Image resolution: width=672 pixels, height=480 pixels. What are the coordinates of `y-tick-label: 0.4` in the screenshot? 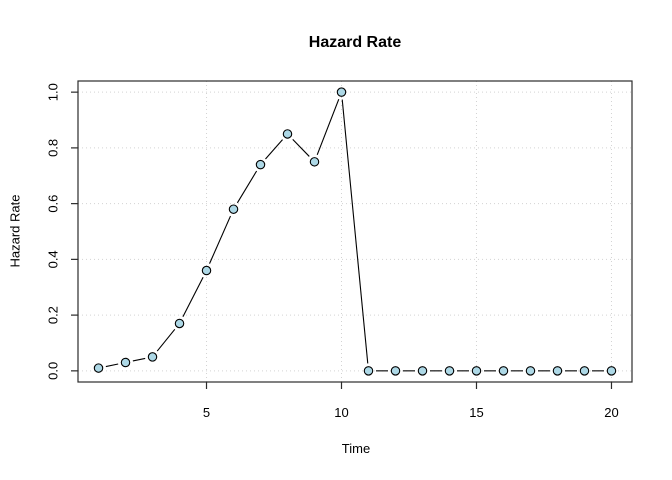 It's located at (53, 259).